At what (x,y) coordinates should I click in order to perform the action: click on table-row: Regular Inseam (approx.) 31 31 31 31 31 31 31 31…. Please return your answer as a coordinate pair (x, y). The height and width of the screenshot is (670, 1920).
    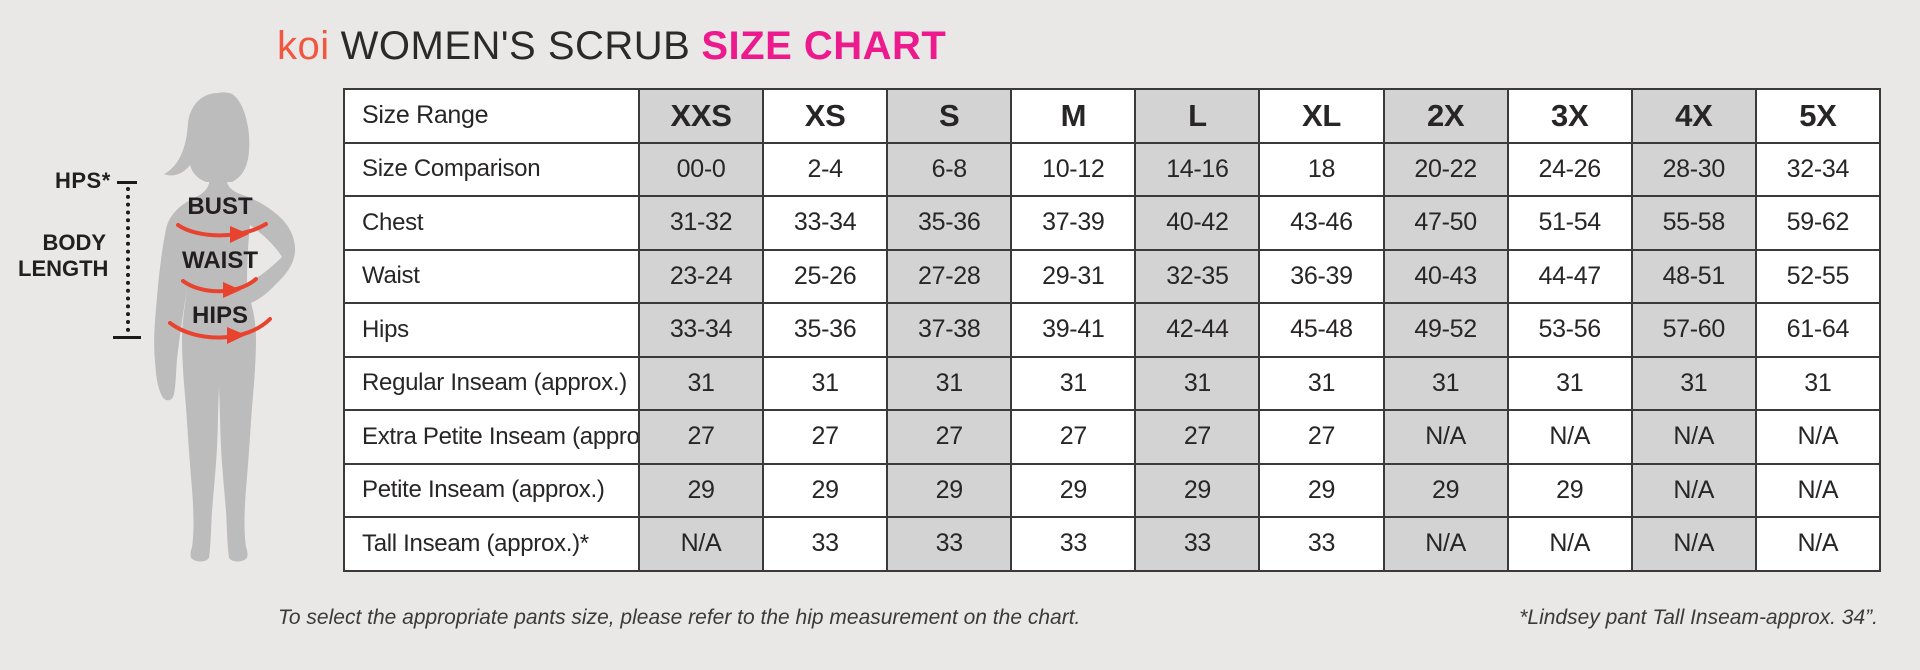
    Looking at the image, I should click on (1112, 383).